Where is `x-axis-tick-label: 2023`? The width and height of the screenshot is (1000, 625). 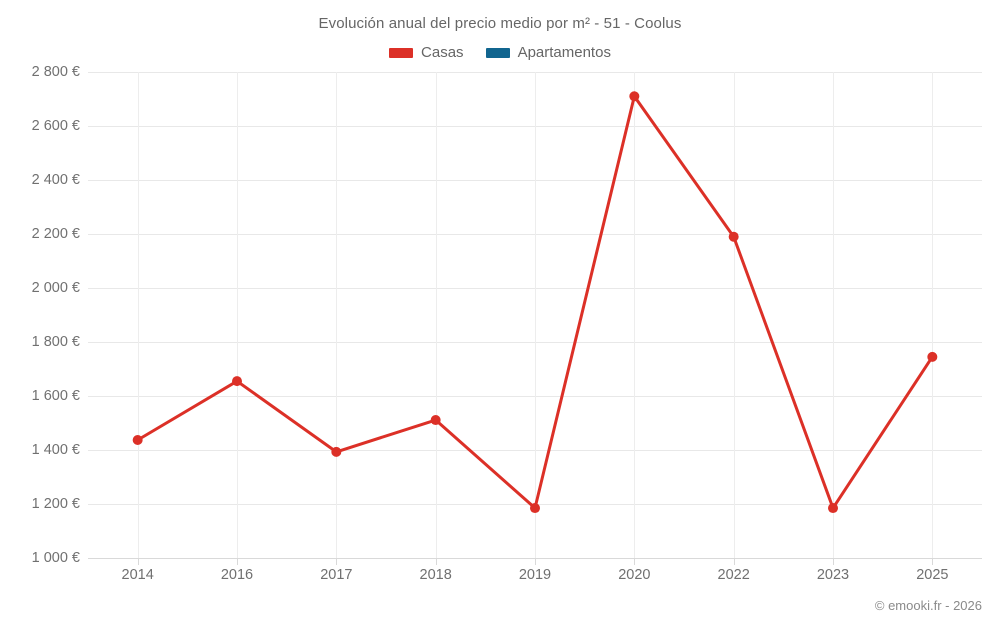
x-axis-tick-label: 2023 is located at coordinates (833, 575).